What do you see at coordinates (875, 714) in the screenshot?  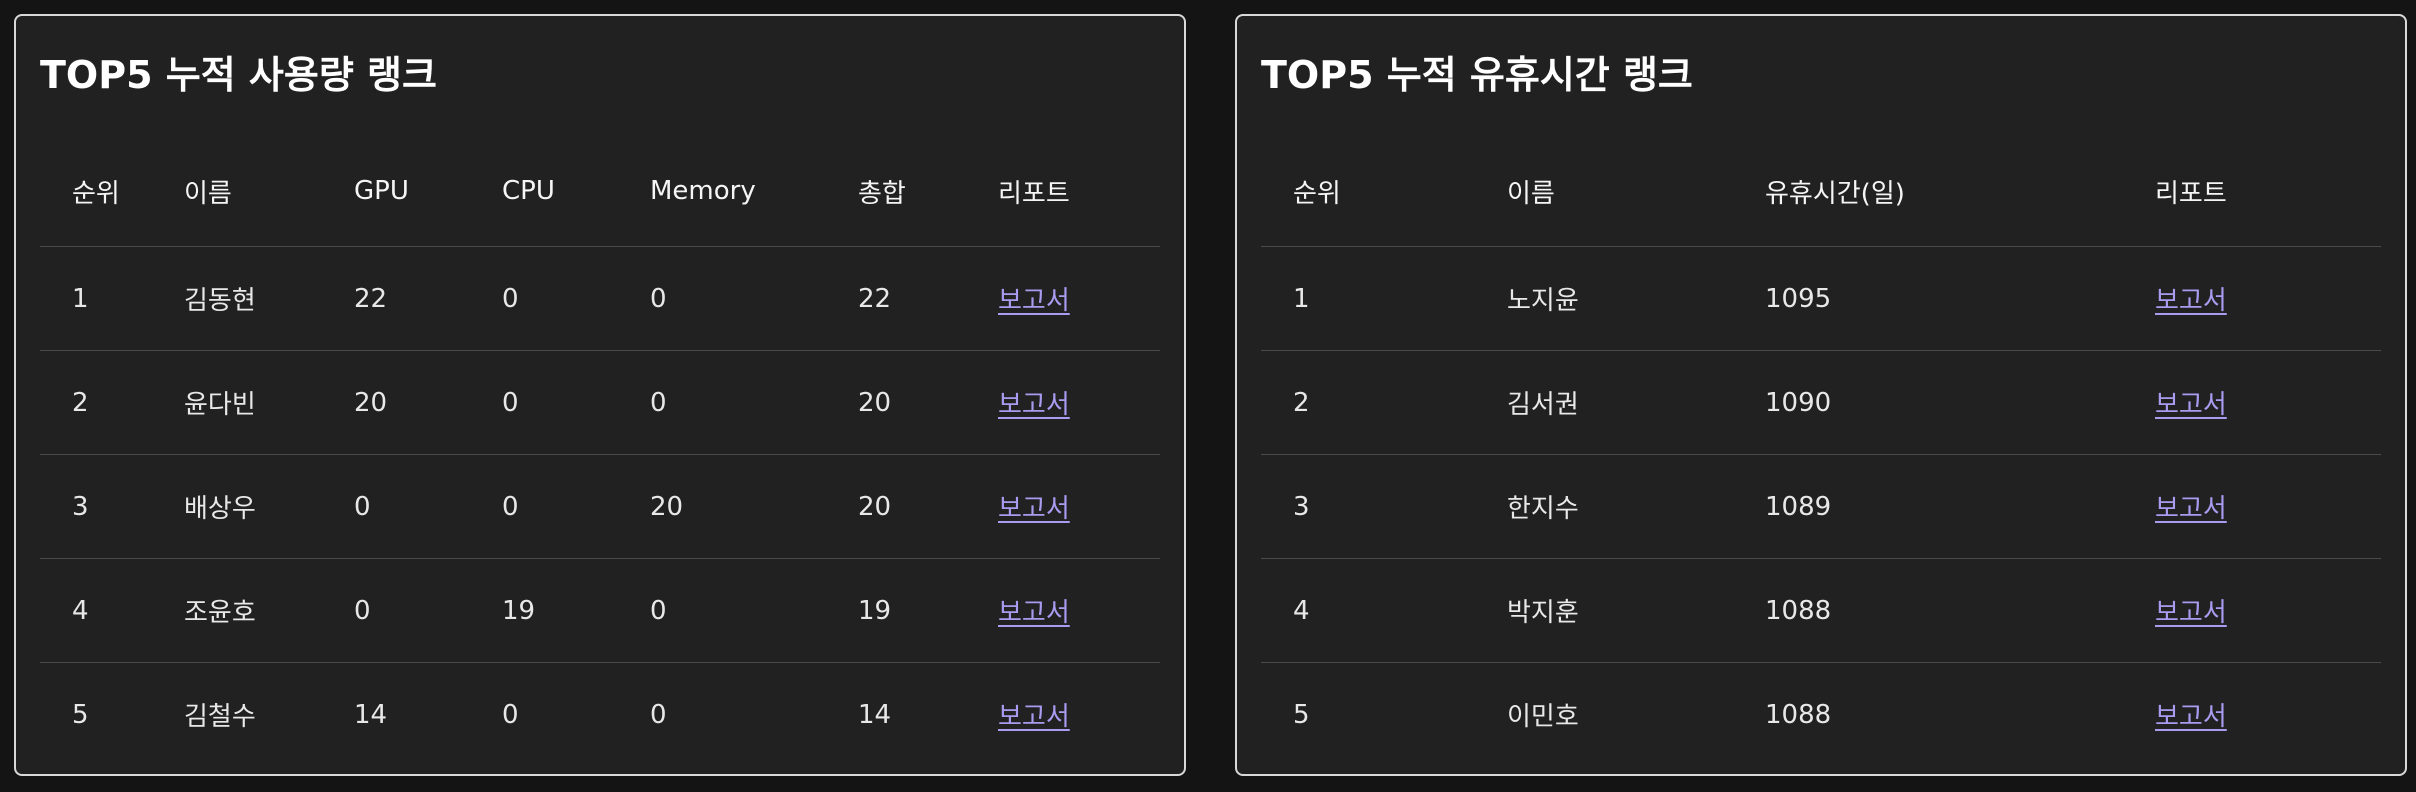 I see `total-cell: 14` at bounding box center [875, 714].